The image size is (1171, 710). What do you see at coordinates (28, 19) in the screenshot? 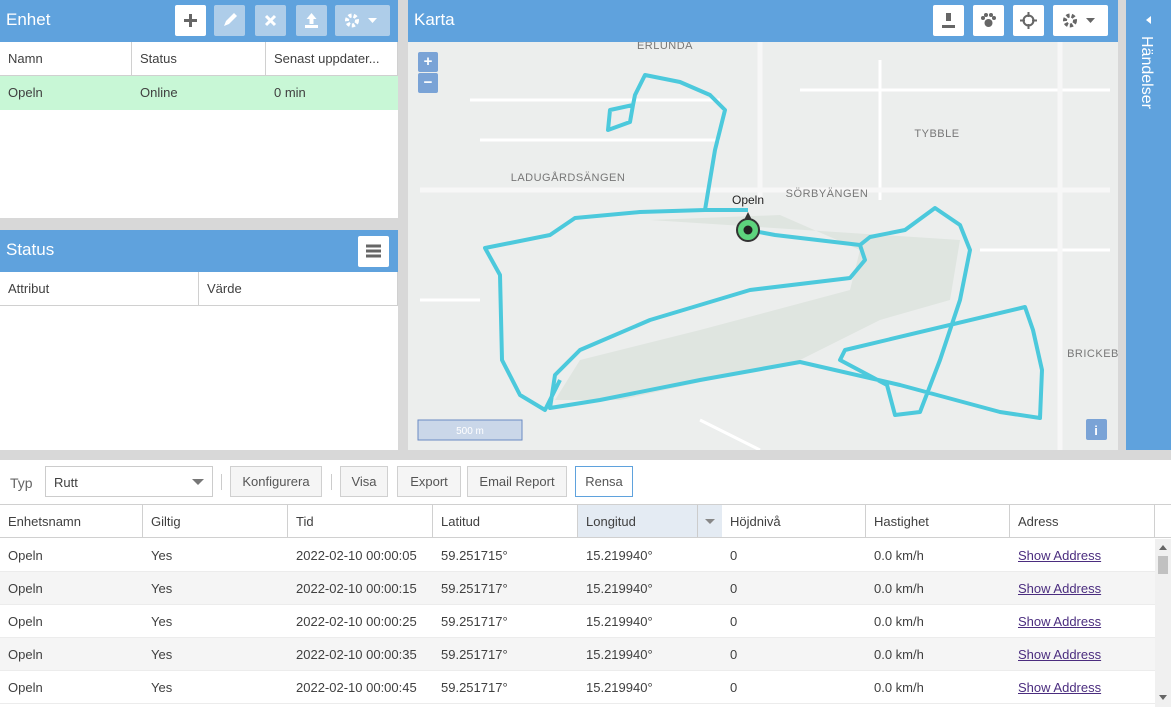
I see `panel-title: Enhet` at bounding box center [28, 19].